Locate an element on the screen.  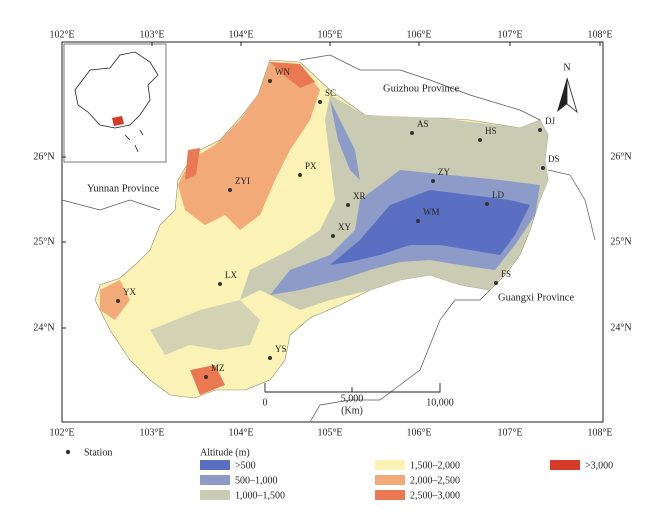
north-arrow: N is located at coordinates (567, 88).